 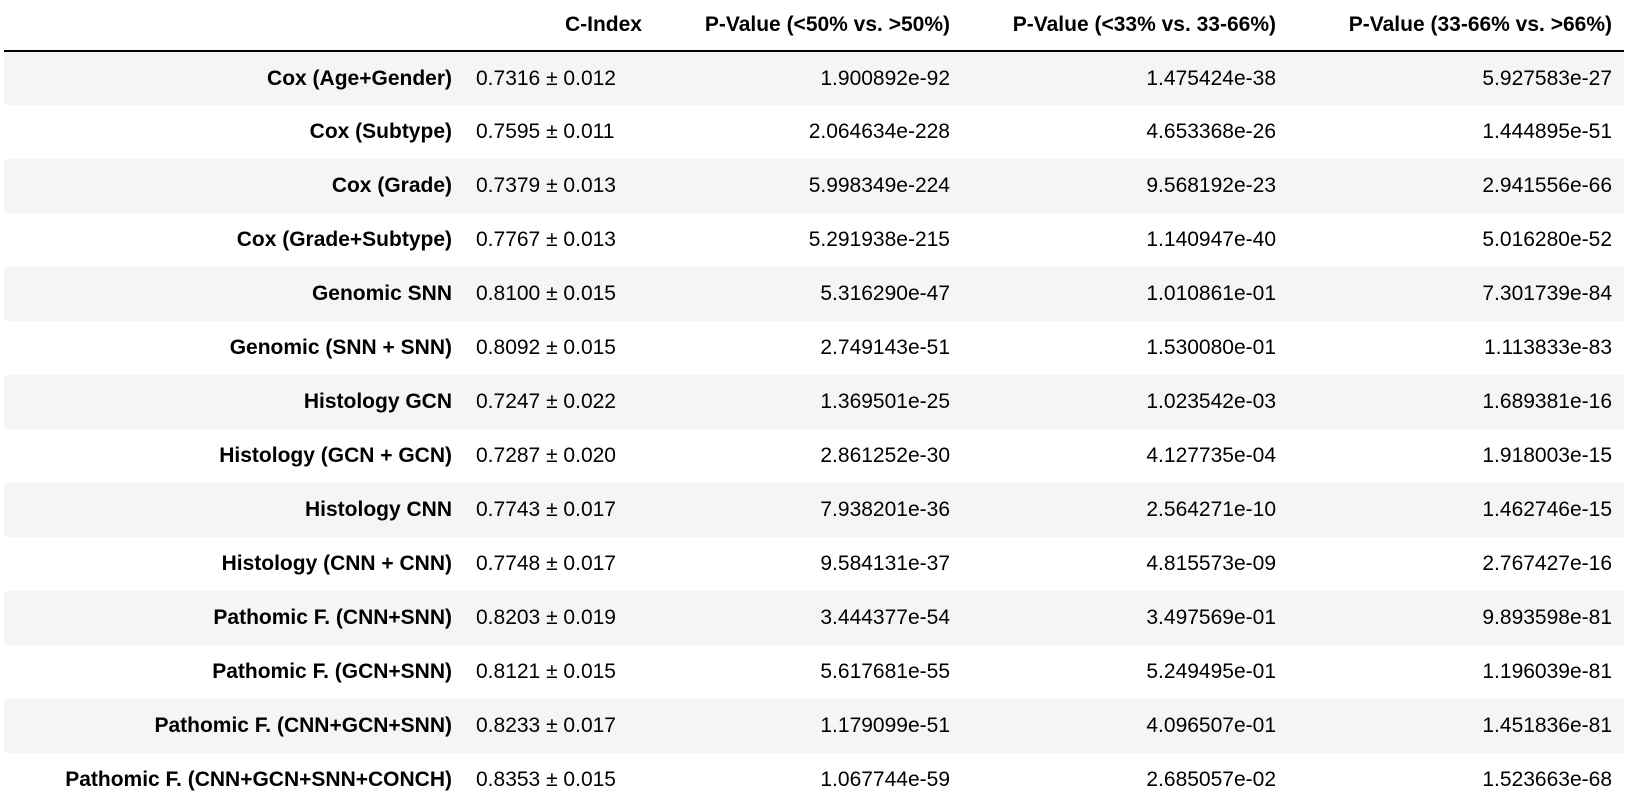 What do you see at coordinates (234, 402) in the screenshot?
I see `row-model-name: Histology GCN` at bounding box center [234, 402].